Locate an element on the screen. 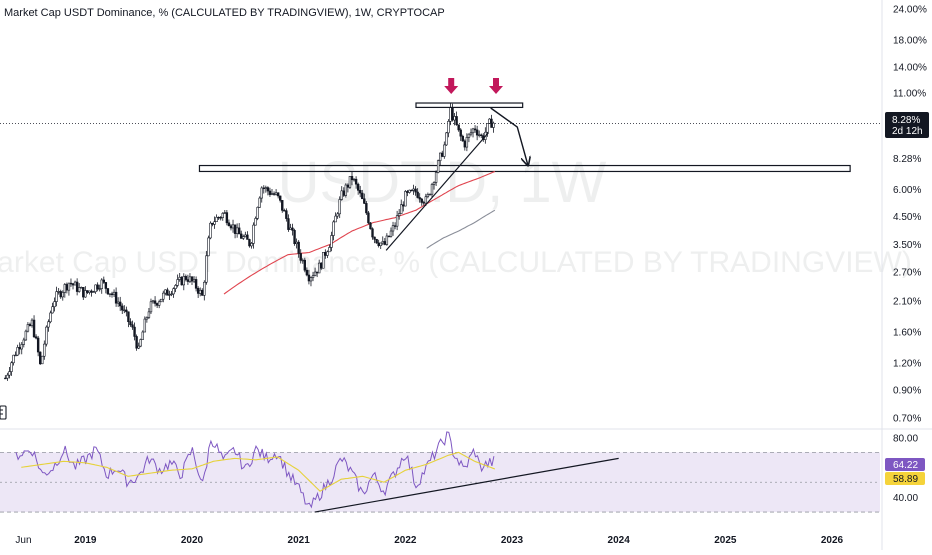 The width and height of the screenshot is (932, 555). time-tick-label: 2023 is located at coordinates (512, 540).